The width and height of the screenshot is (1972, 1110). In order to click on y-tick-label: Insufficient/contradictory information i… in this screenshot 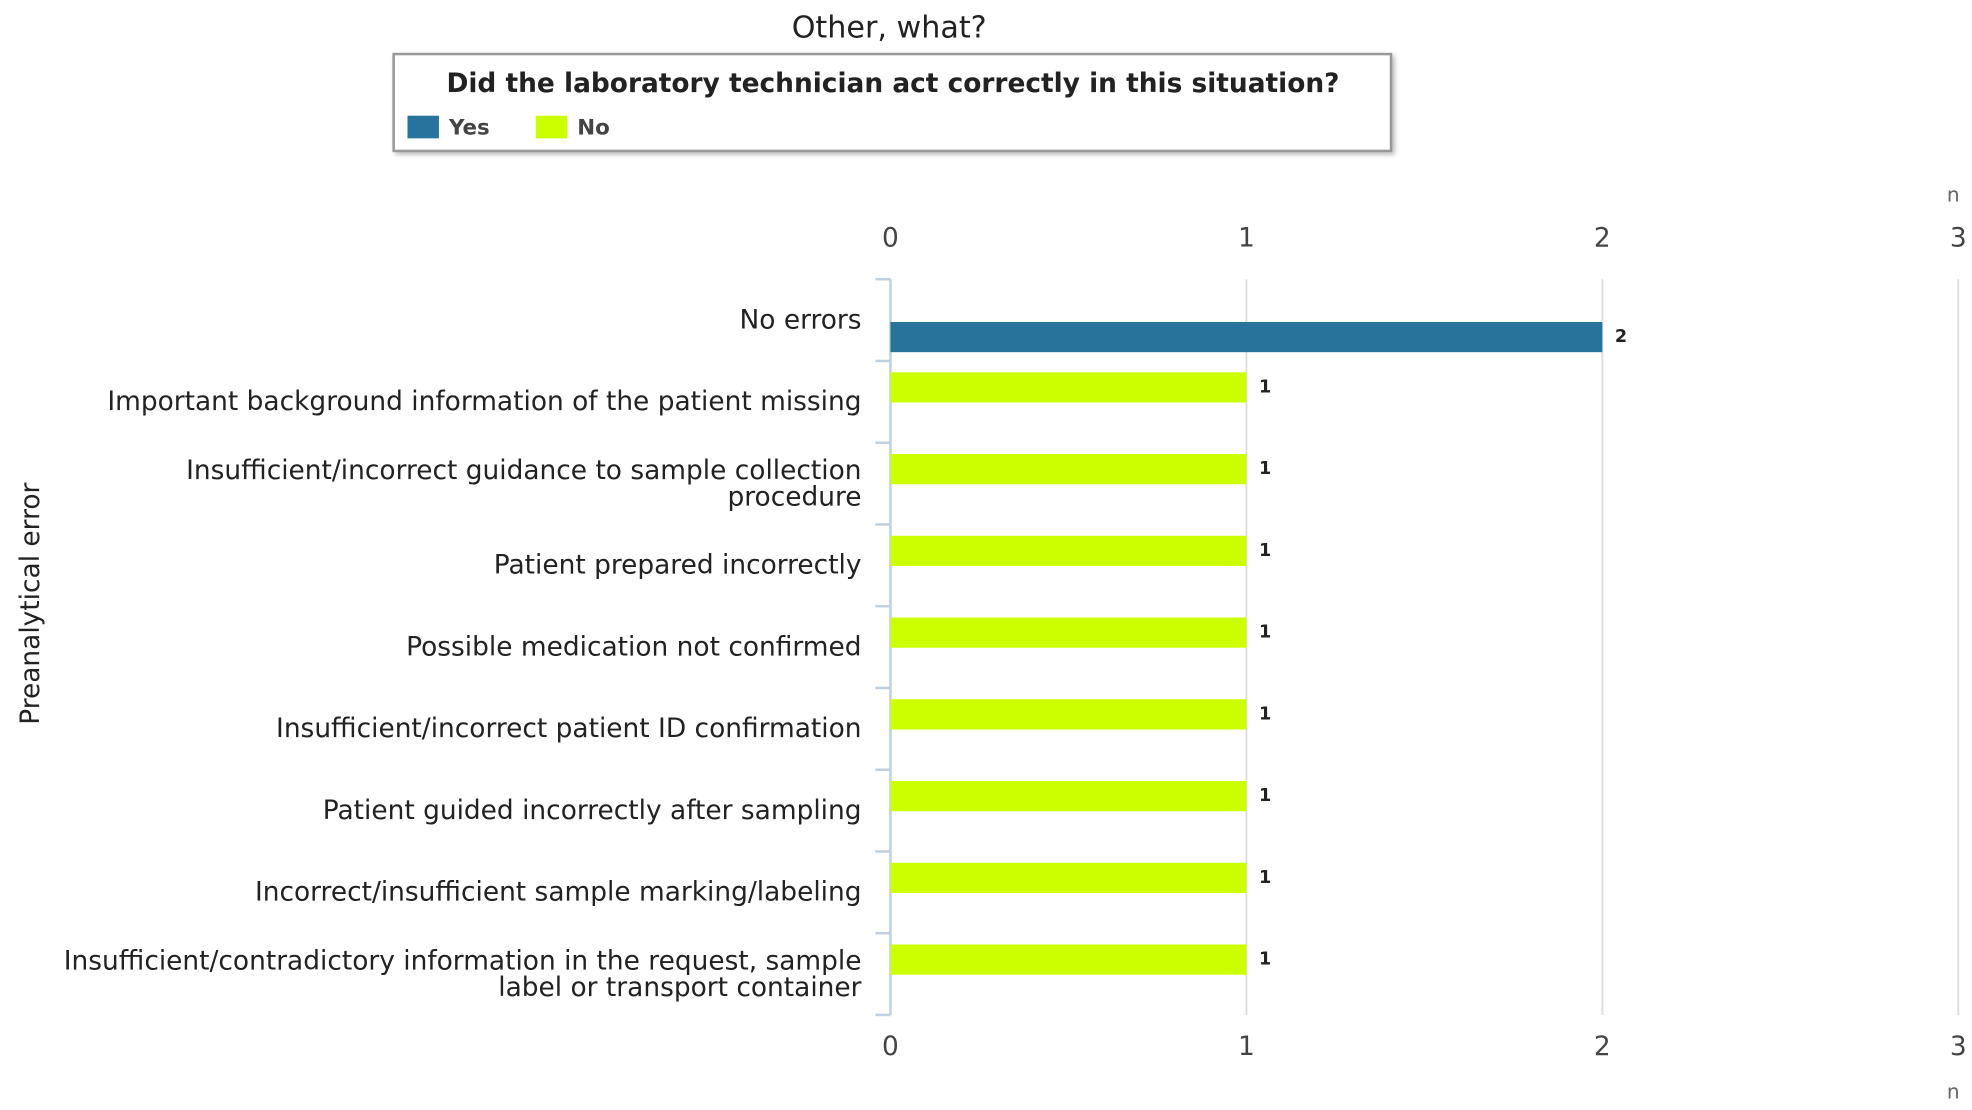, I will do `click(462, 973)`.